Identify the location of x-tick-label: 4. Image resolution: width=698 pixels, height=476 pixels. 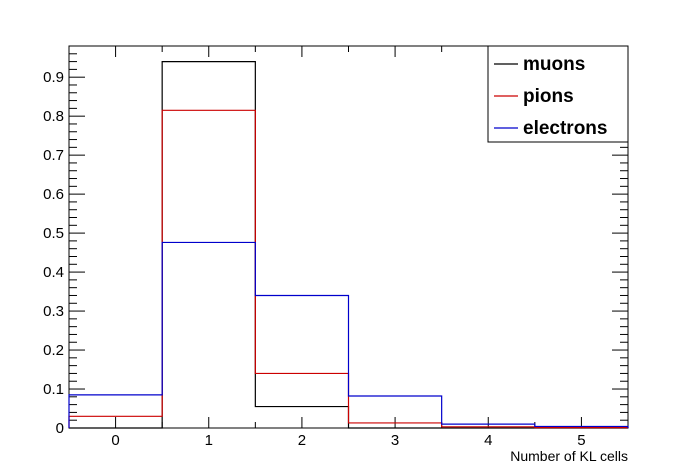
(488, 440).